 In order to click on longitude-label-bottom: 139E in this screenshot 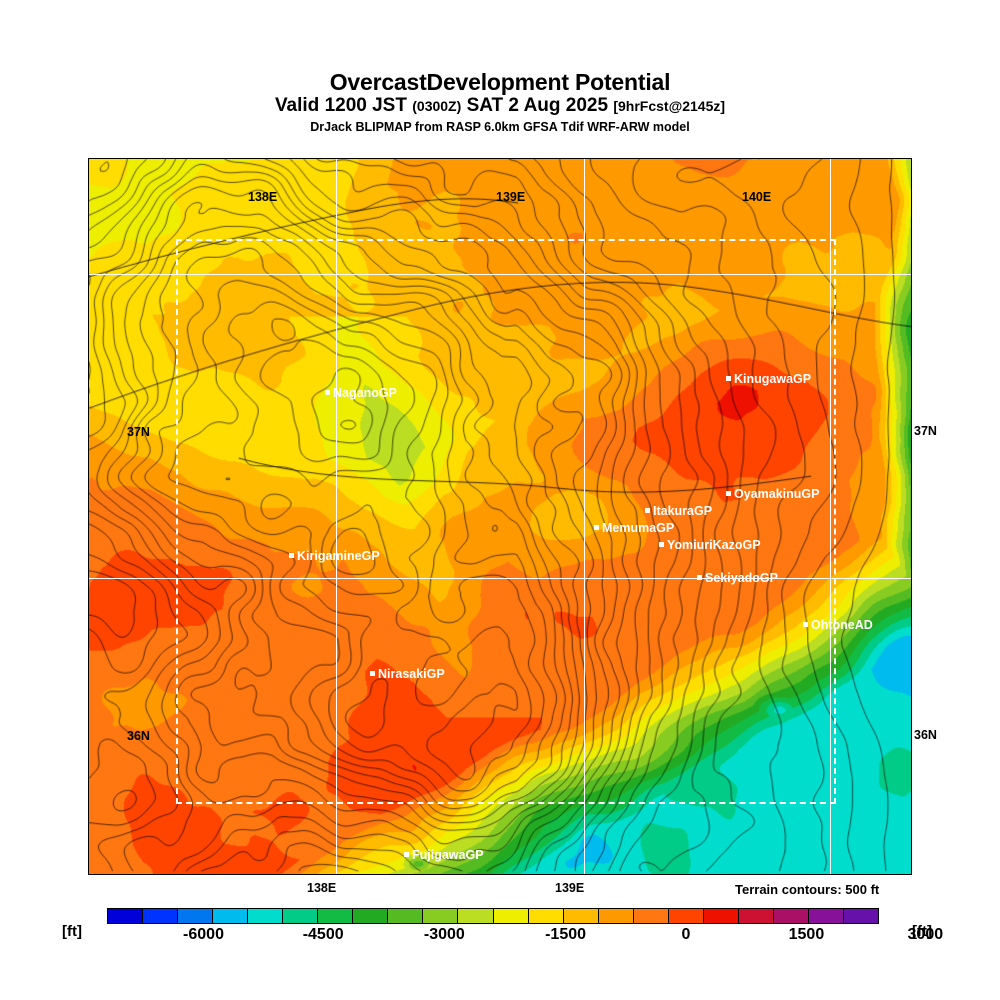, I will do `click(570, 888)`.